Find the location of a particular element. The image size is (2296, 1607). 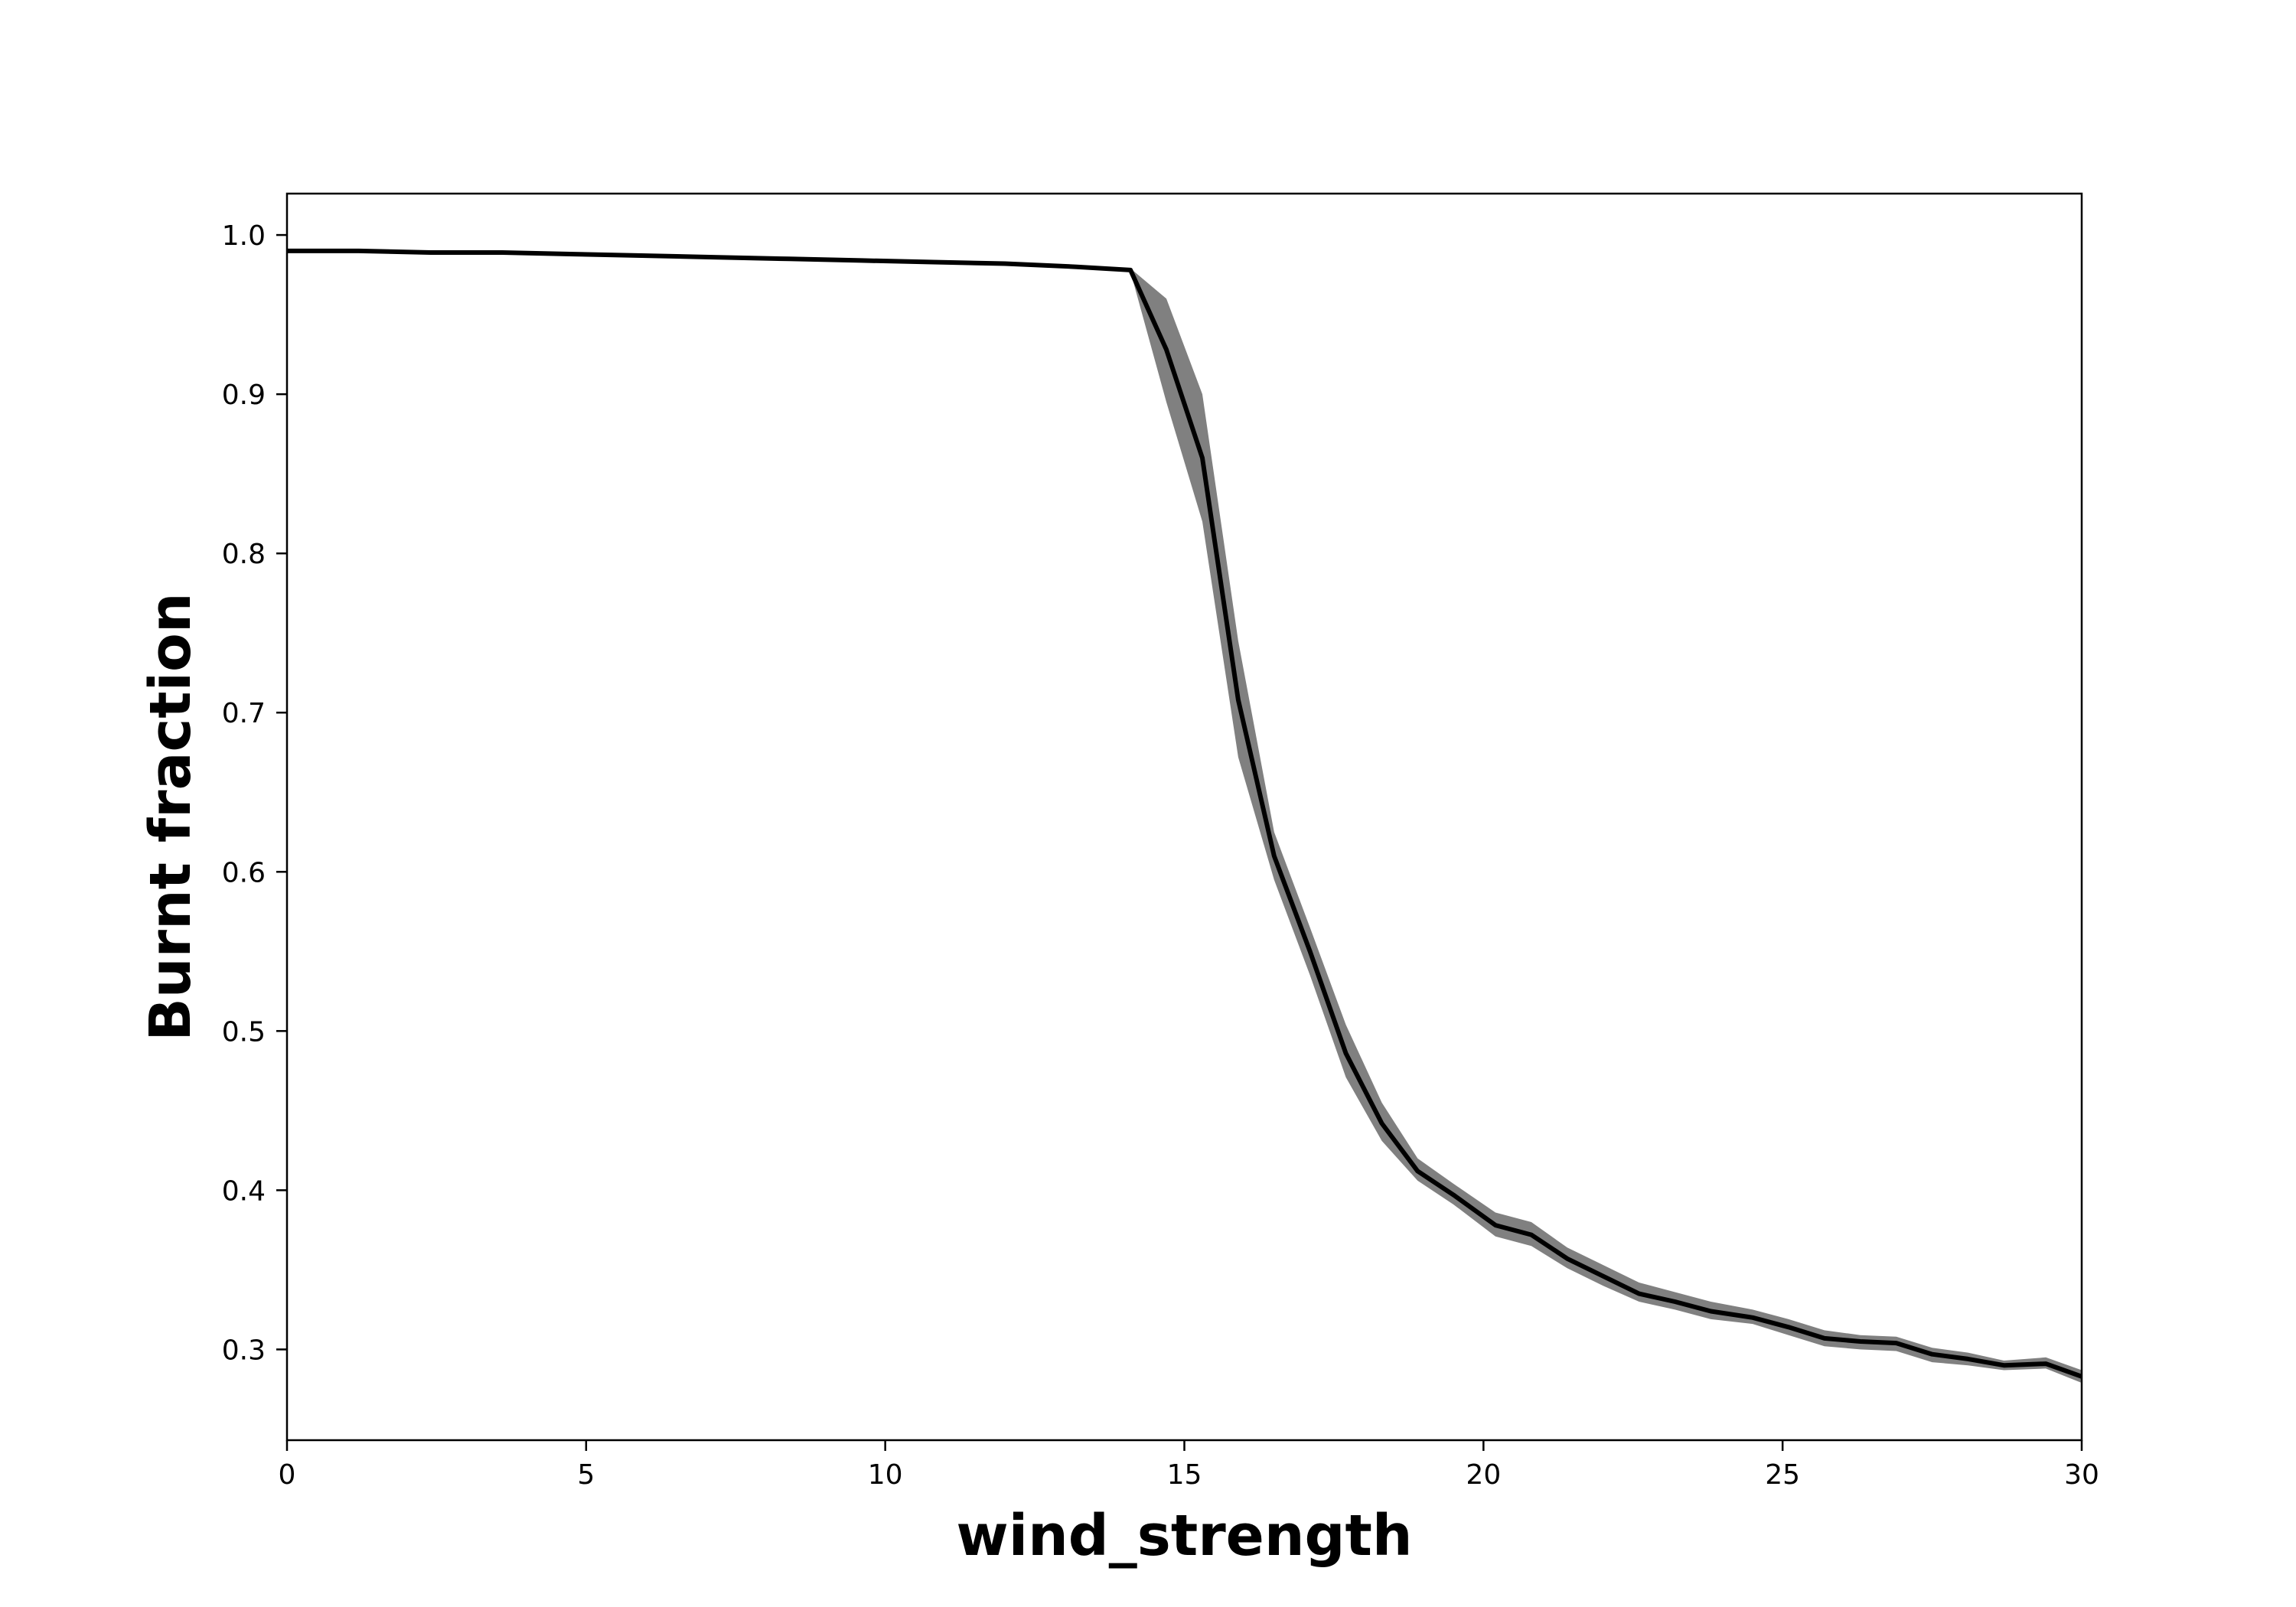

y-tick-label: 0.8 is located at coordinates (244, 554).